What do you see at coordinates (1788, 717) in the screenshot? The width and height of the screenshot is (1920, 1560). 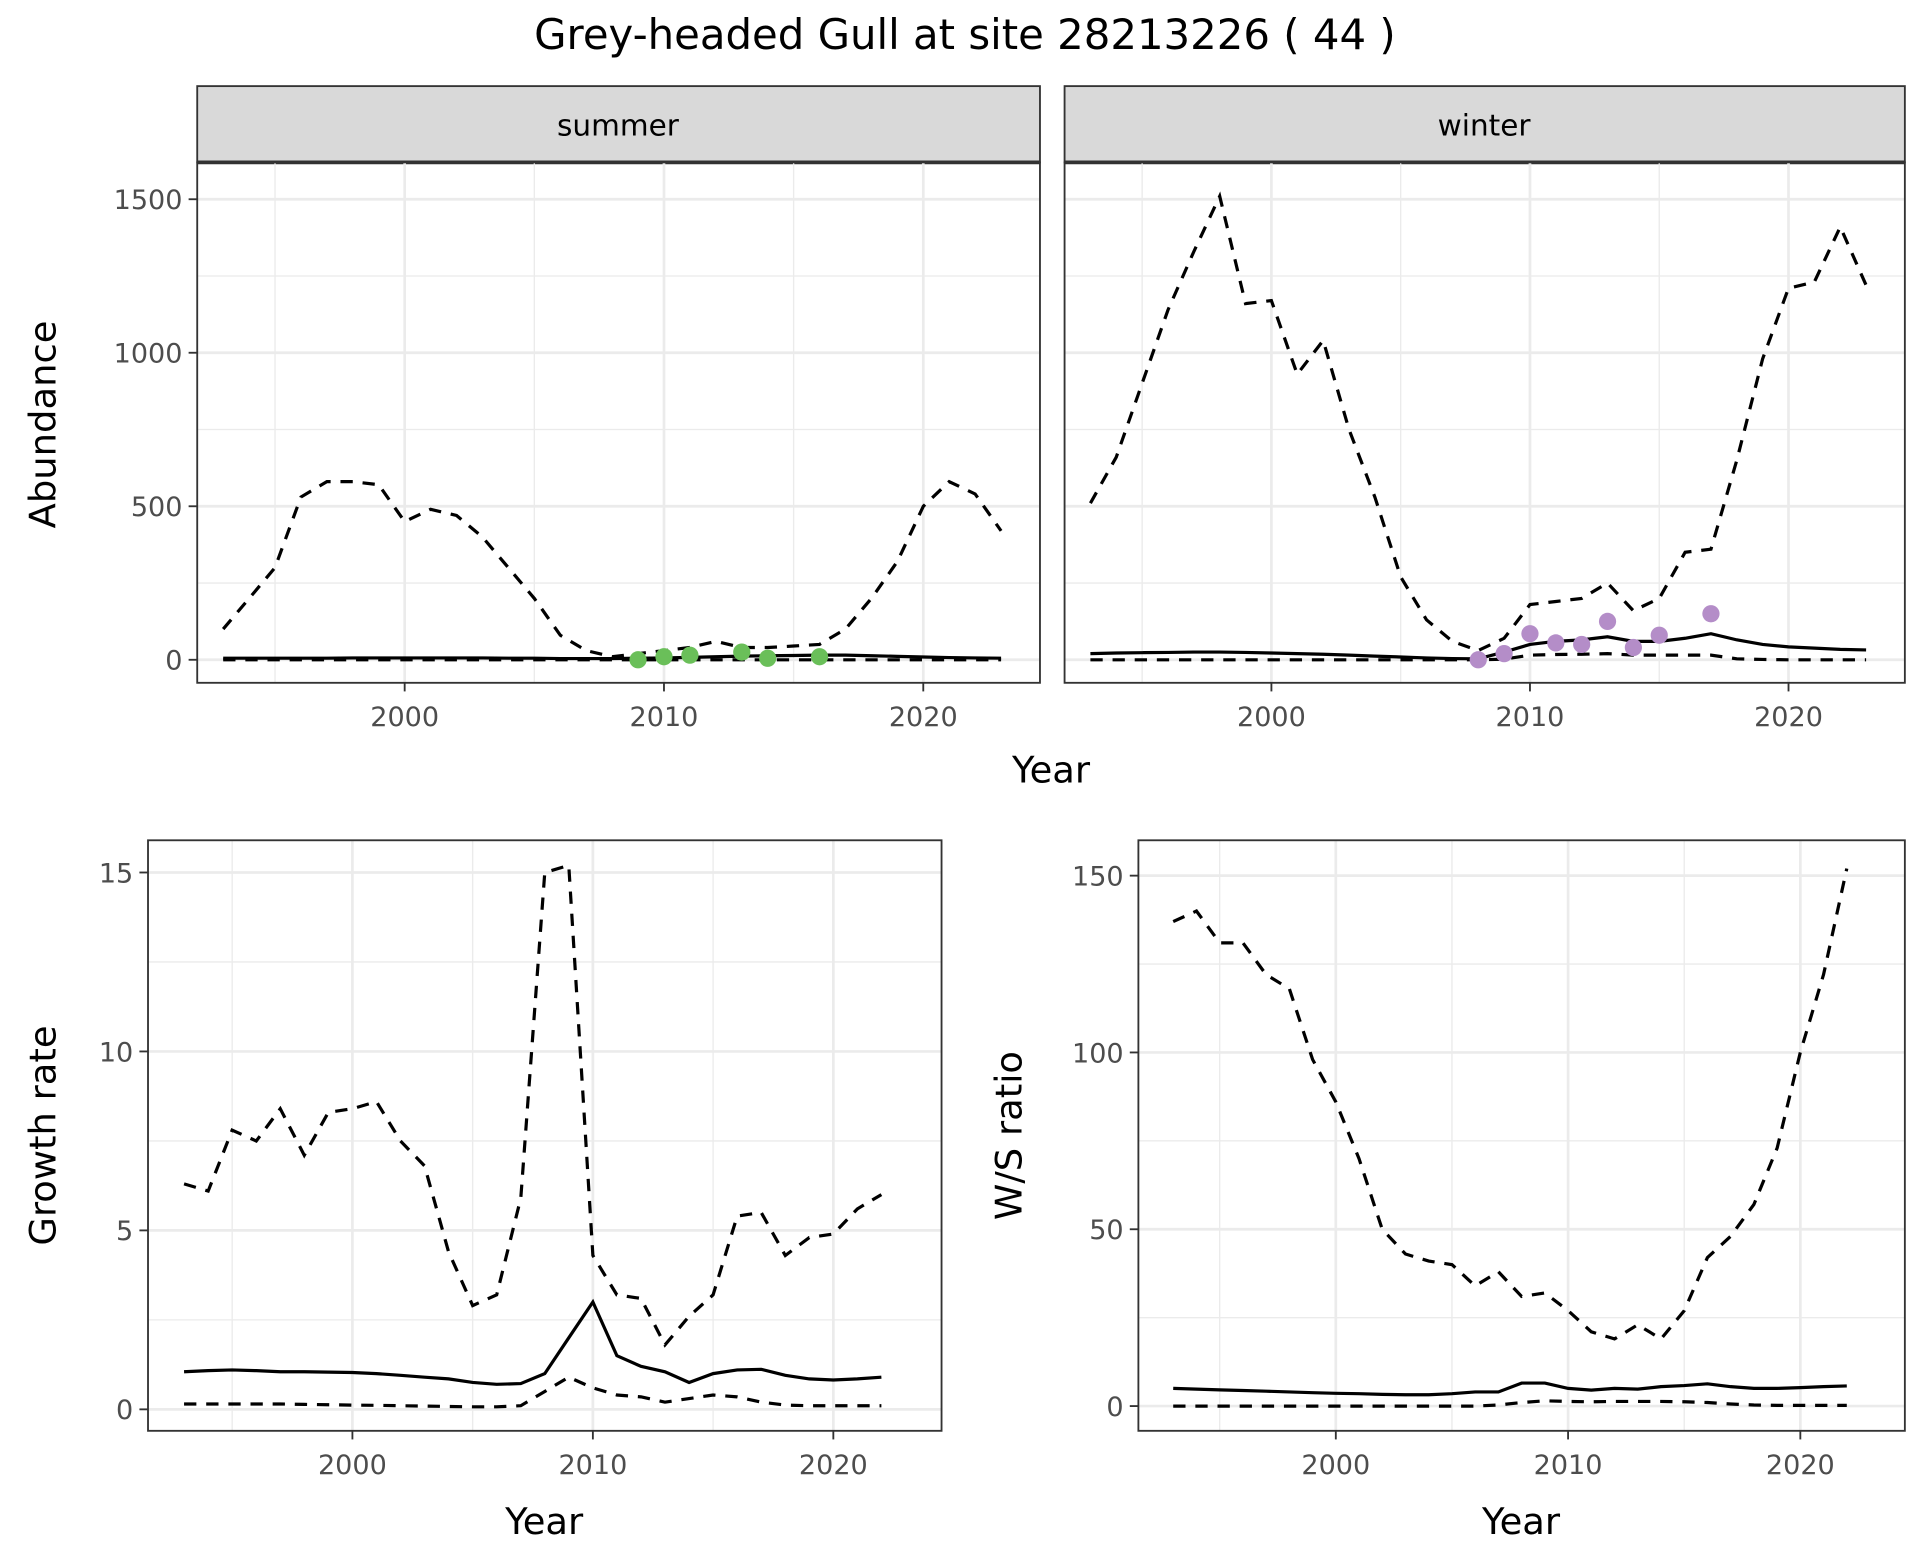 I see `winter-x-tick-label: 2020` at bounding box center [1788, 717].